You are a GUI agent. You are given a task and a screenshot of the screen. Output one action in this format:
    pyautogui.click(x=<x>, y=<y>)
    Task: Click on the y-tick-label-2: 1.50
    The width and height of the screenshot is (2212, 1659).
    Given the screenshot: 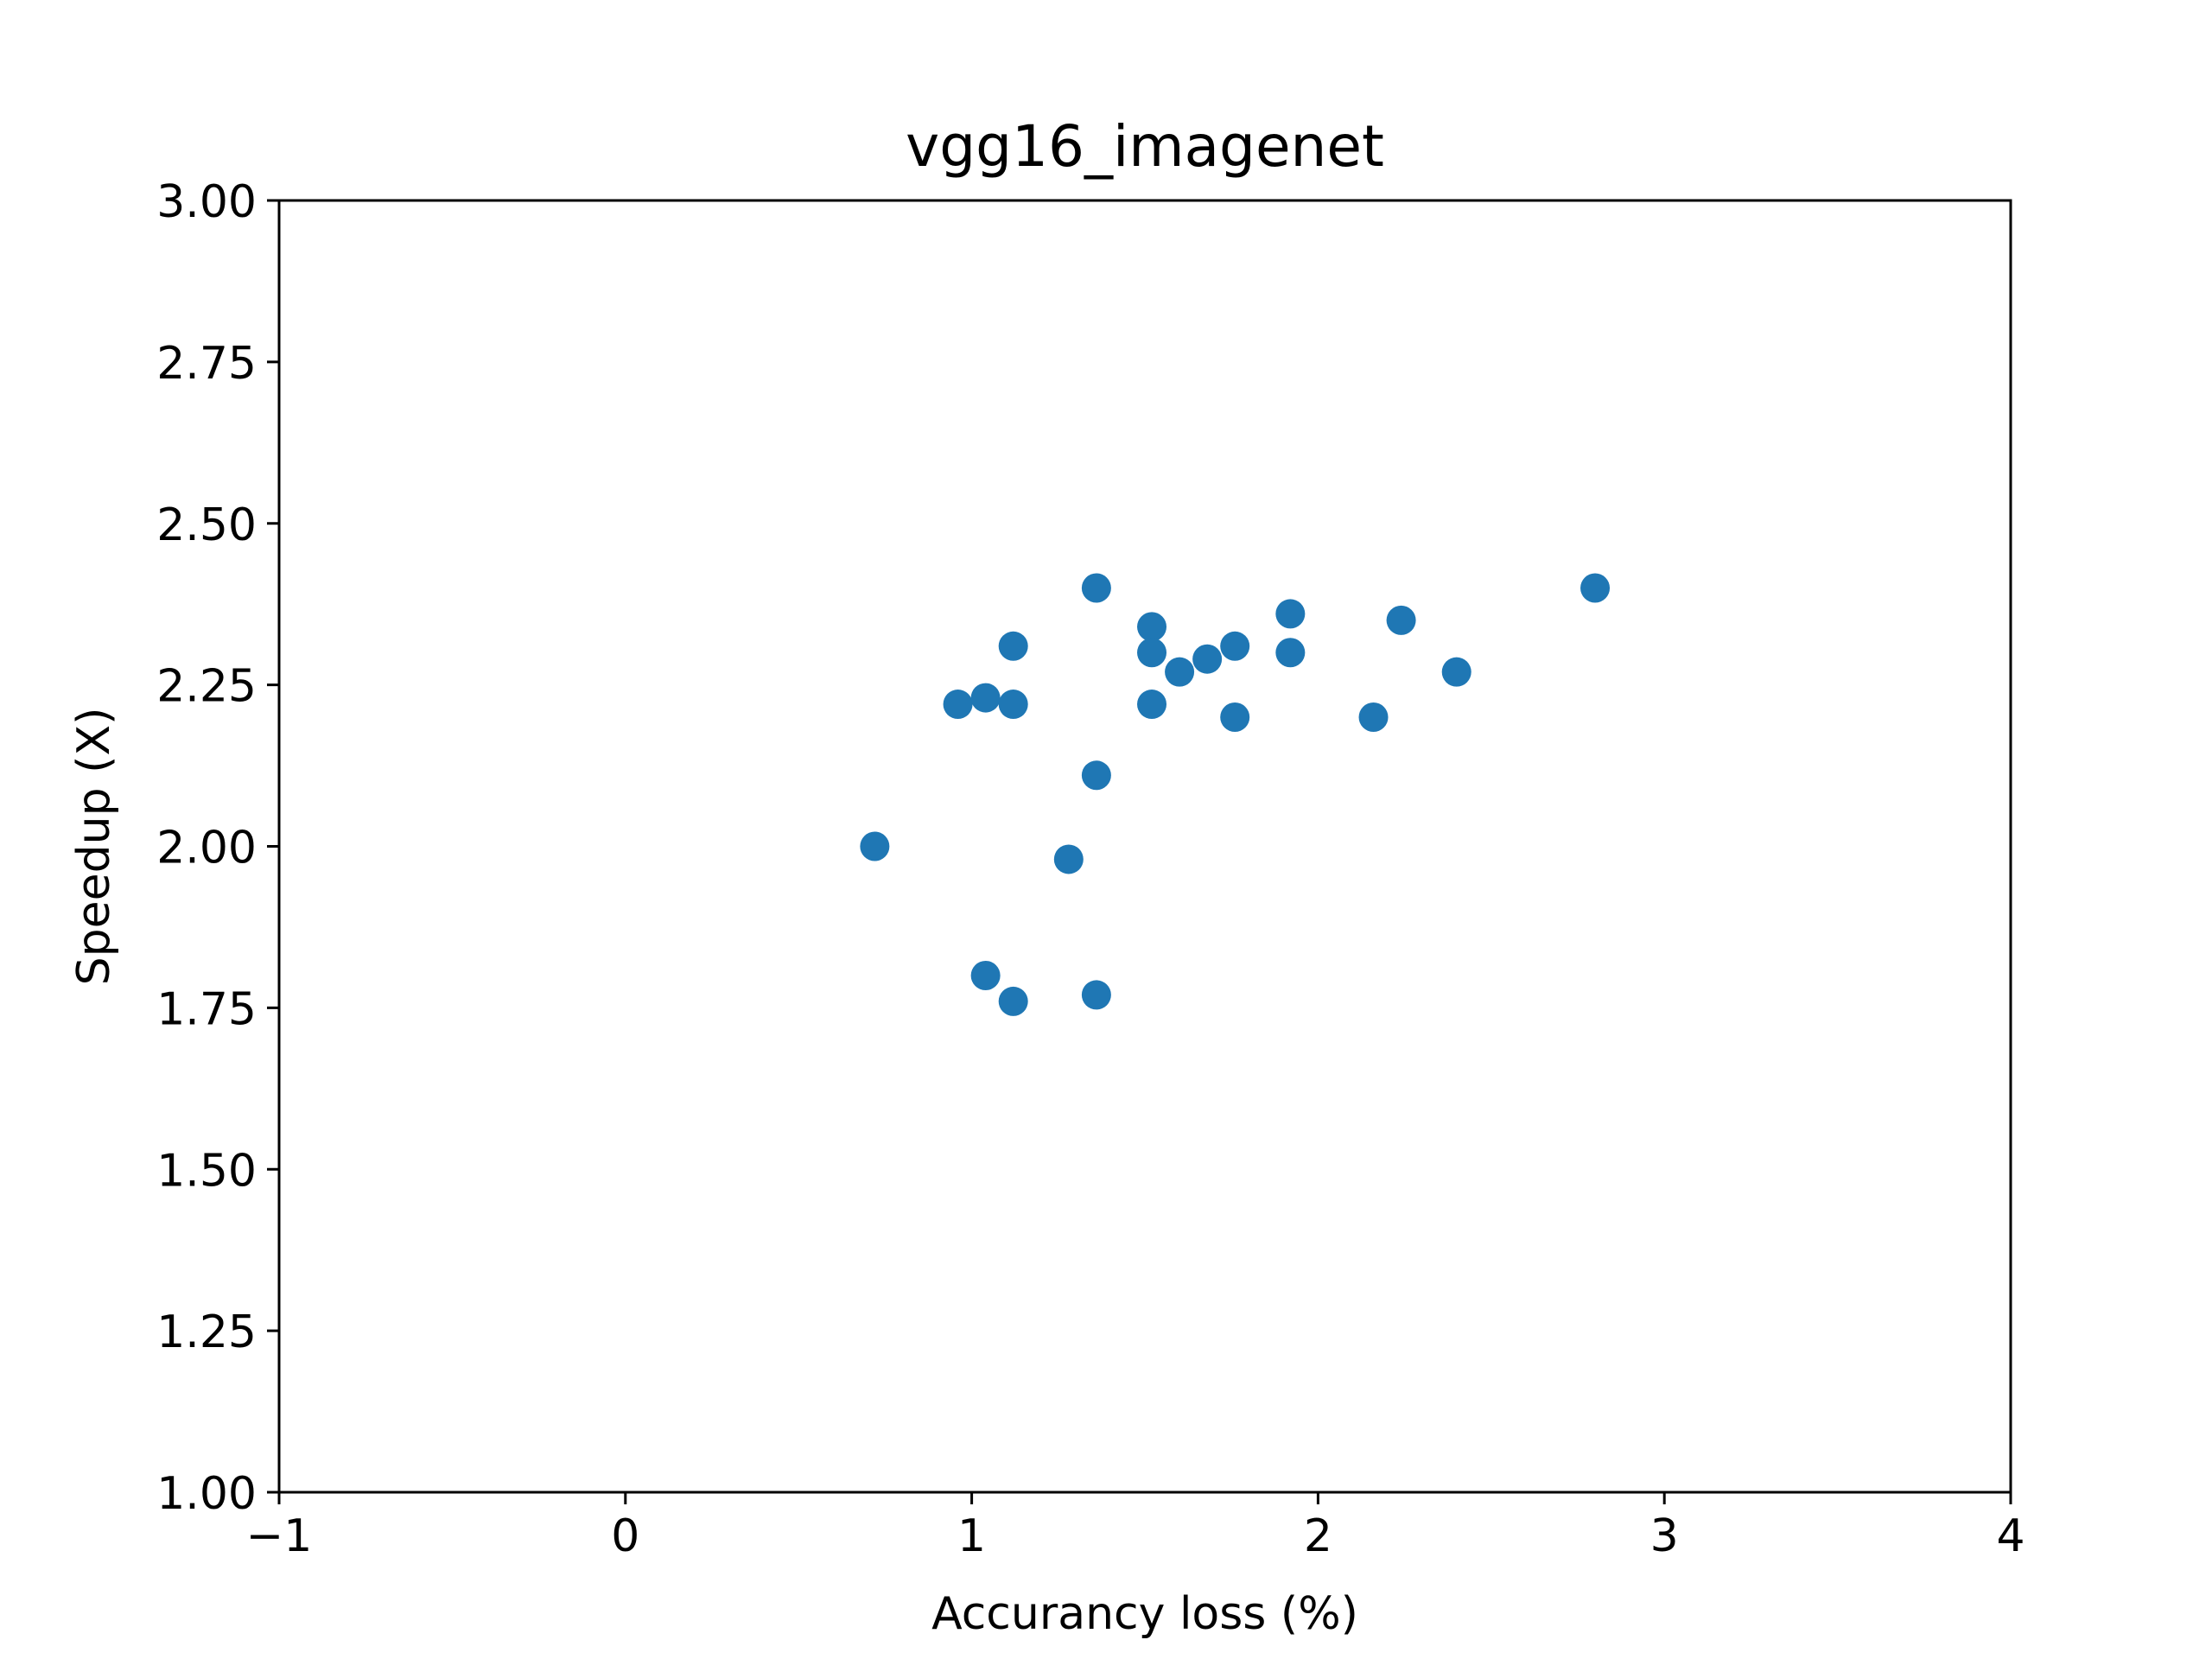 What is the action you would take?
    pyautogui.click(x=206, y=1171)
    